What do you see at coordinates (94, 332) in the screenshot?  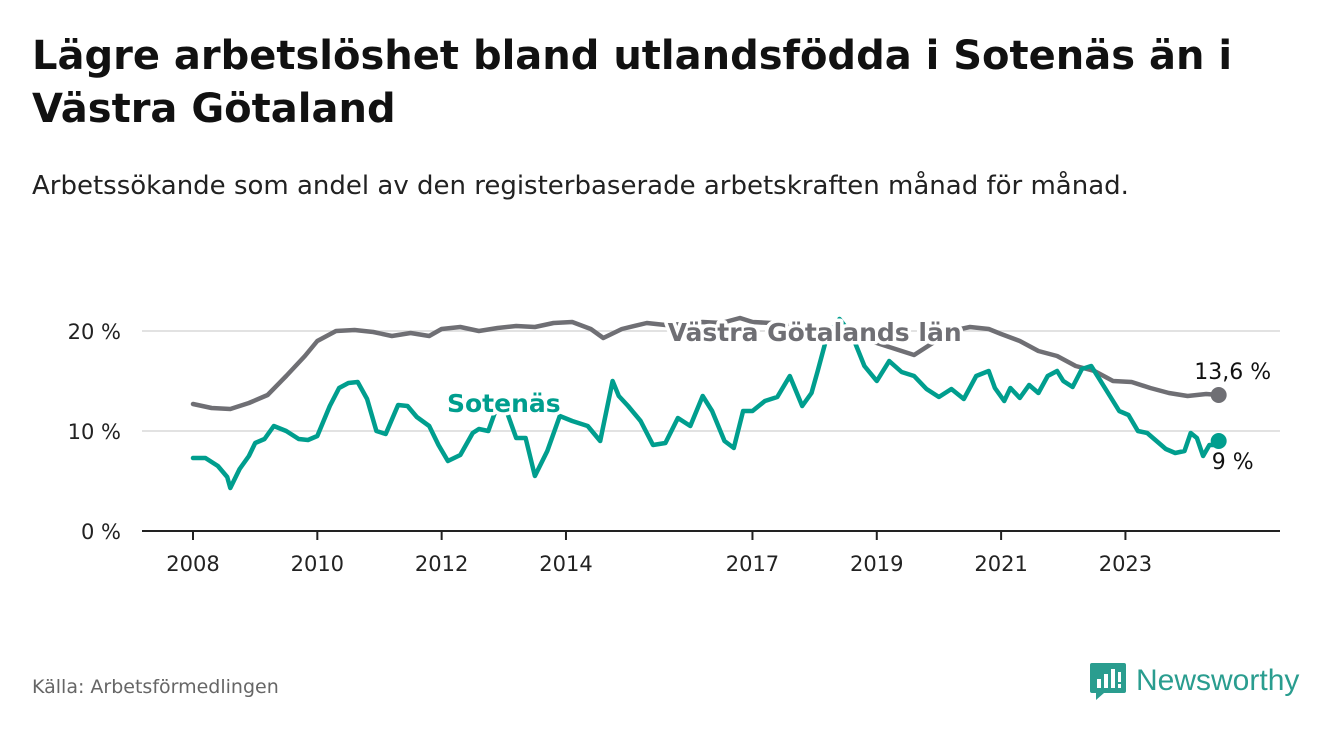 I see `y-tick-label: 20 %` at bounding box center [94, 332].